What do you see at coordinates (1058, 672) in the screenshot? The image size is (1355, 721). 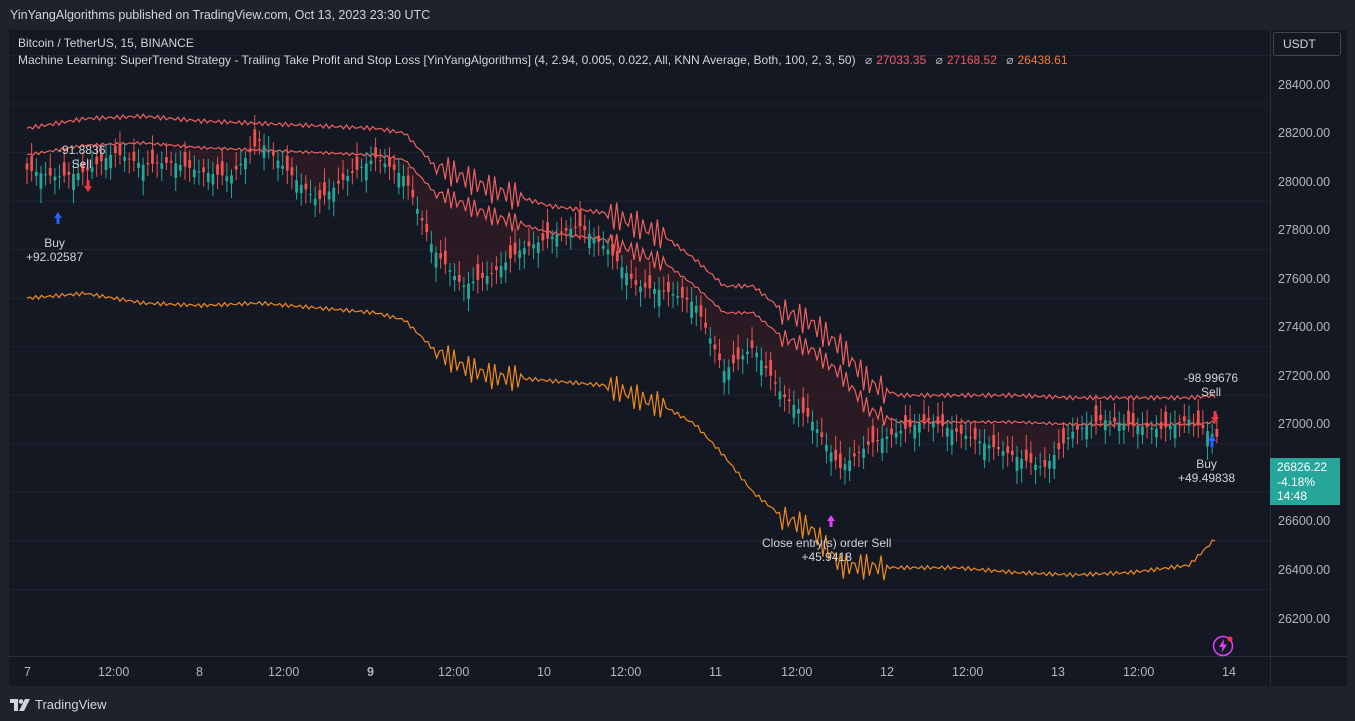 I see `time-tick: 13` at bounding box center [1058, 672].